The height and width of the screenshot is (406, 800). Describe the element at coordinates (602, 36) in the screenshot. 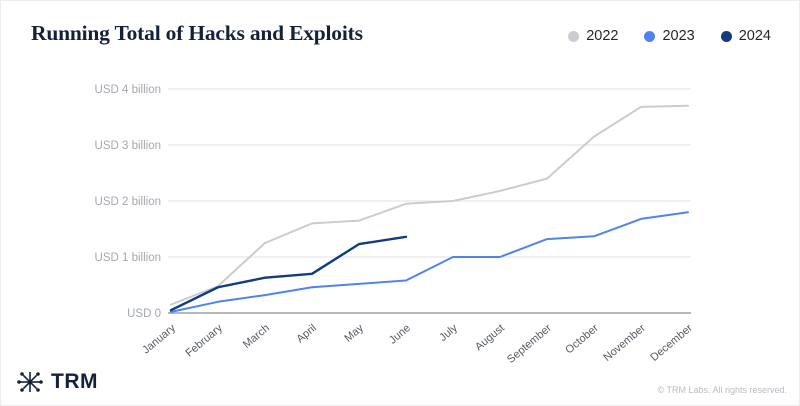

I see `legend-label-2022: 2022` at that location.